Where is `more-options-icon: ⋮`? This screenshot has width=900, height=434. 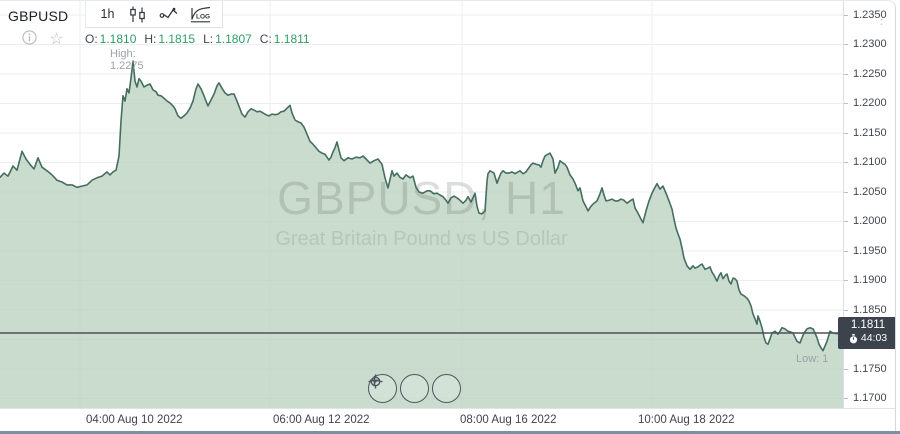
more-options-icon: ⋮ is located at coordinates (881, 19).